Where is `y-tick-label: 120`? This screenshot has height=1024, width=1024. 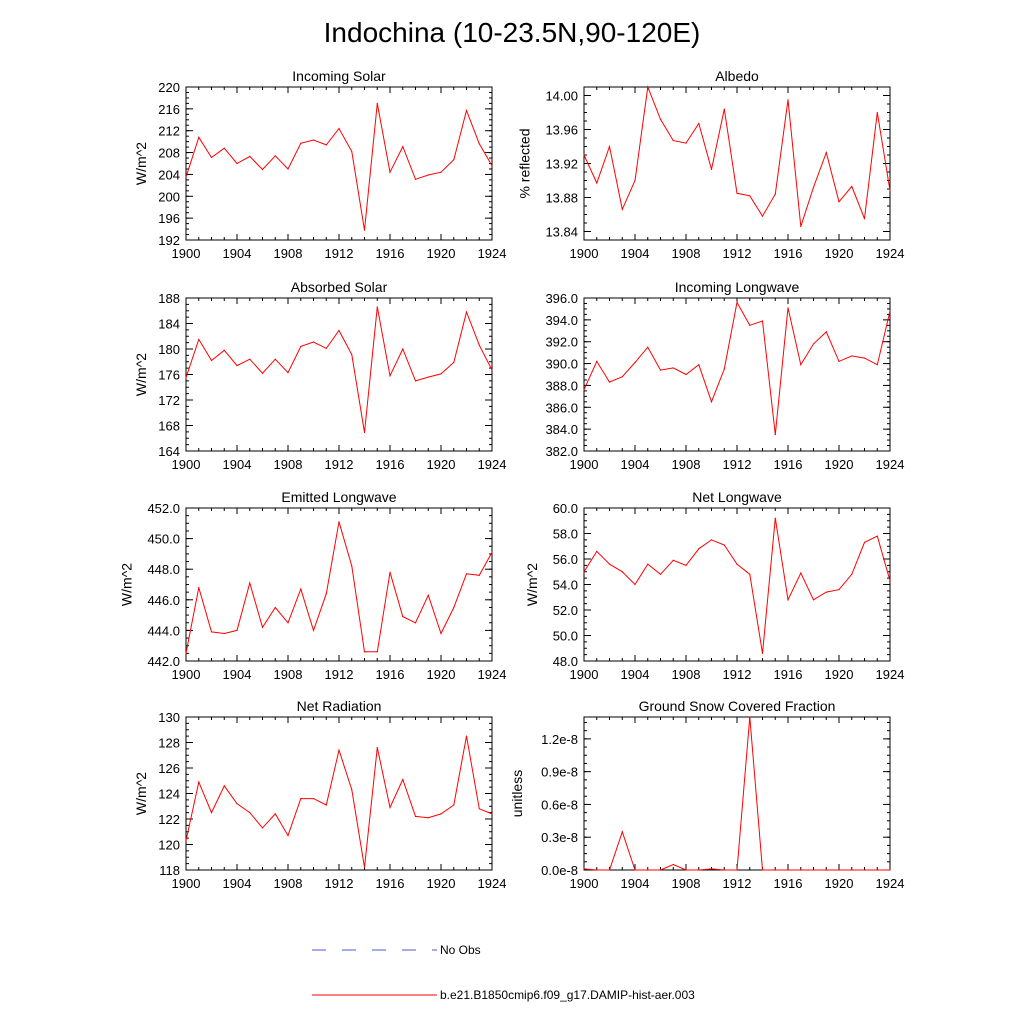
y-tick-label: 120 is located at coordinates (169, 845).